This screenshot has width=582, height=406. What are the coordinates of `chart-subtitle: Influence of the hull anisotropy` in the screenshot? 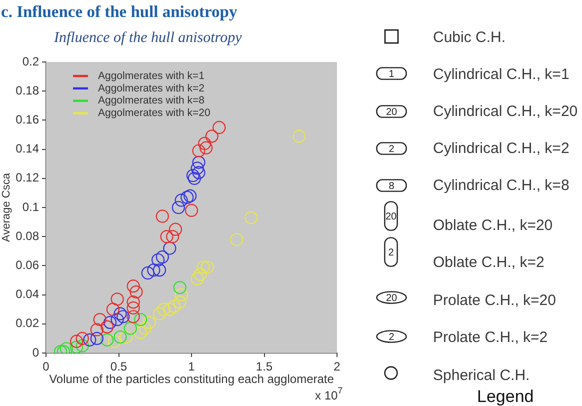 It's located at (148, 38).